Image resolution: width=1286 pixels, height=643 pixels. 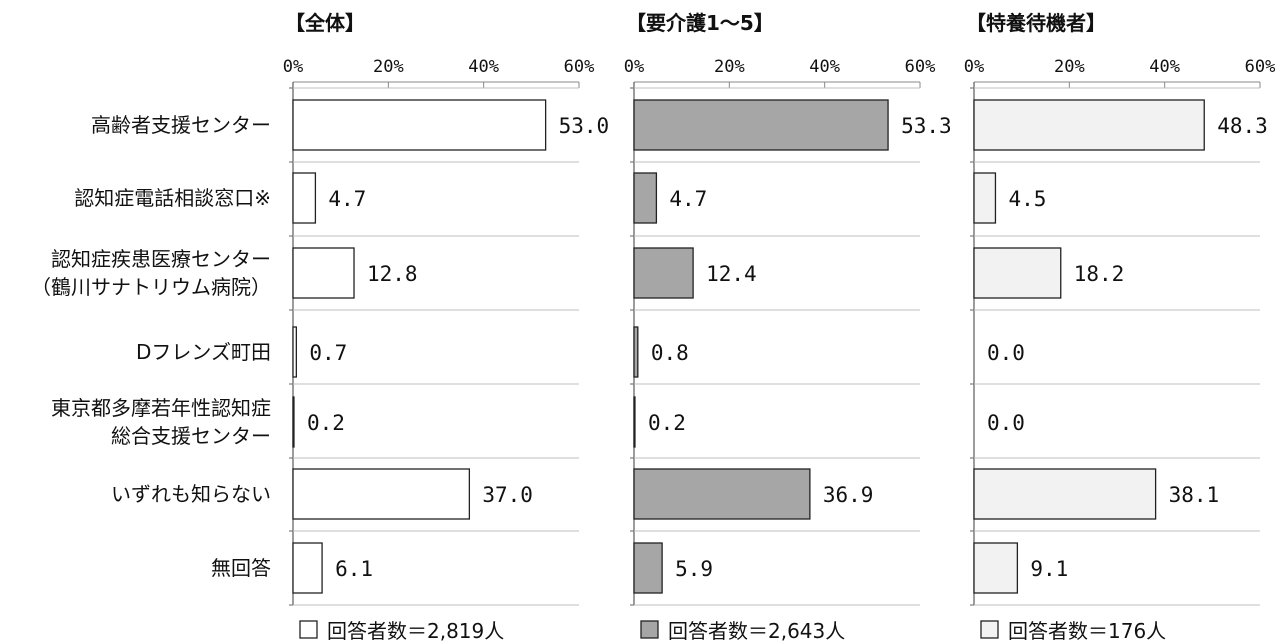 What do you see at coordinates (670, 353) in the screenshot?
I see `value-label: 0.8` at bounding box center [670, 353].